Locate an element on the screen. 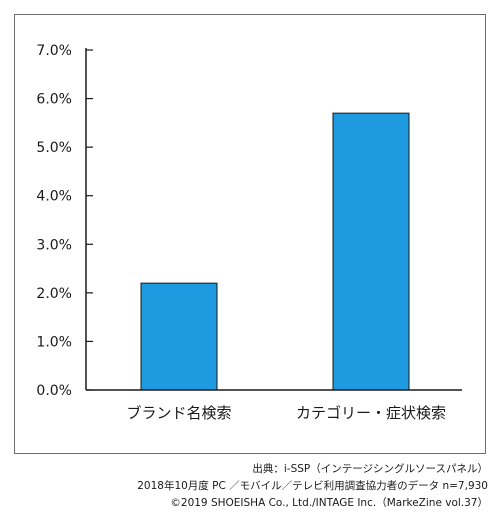 This screenshot has width=500, height=525. y-tick-label: 7.0% is located at coordinates (54, 51).